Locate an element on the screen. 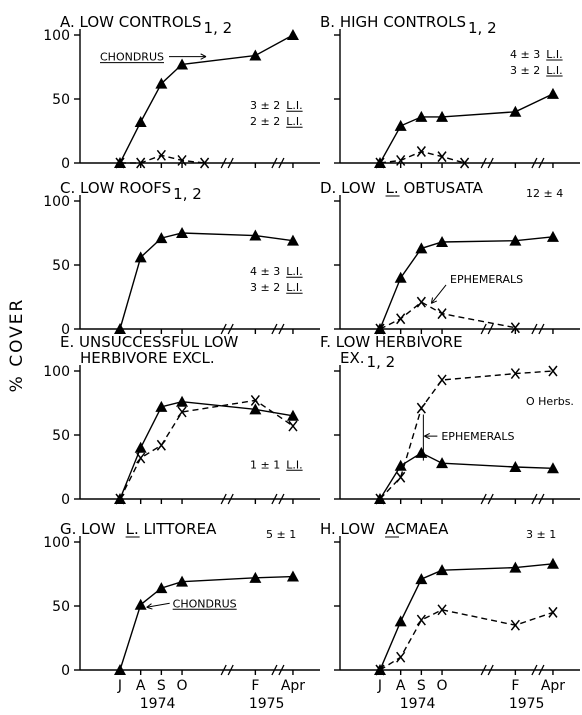  panel-title: A. LOW CONTROLS is located at coordinates (131, 22).